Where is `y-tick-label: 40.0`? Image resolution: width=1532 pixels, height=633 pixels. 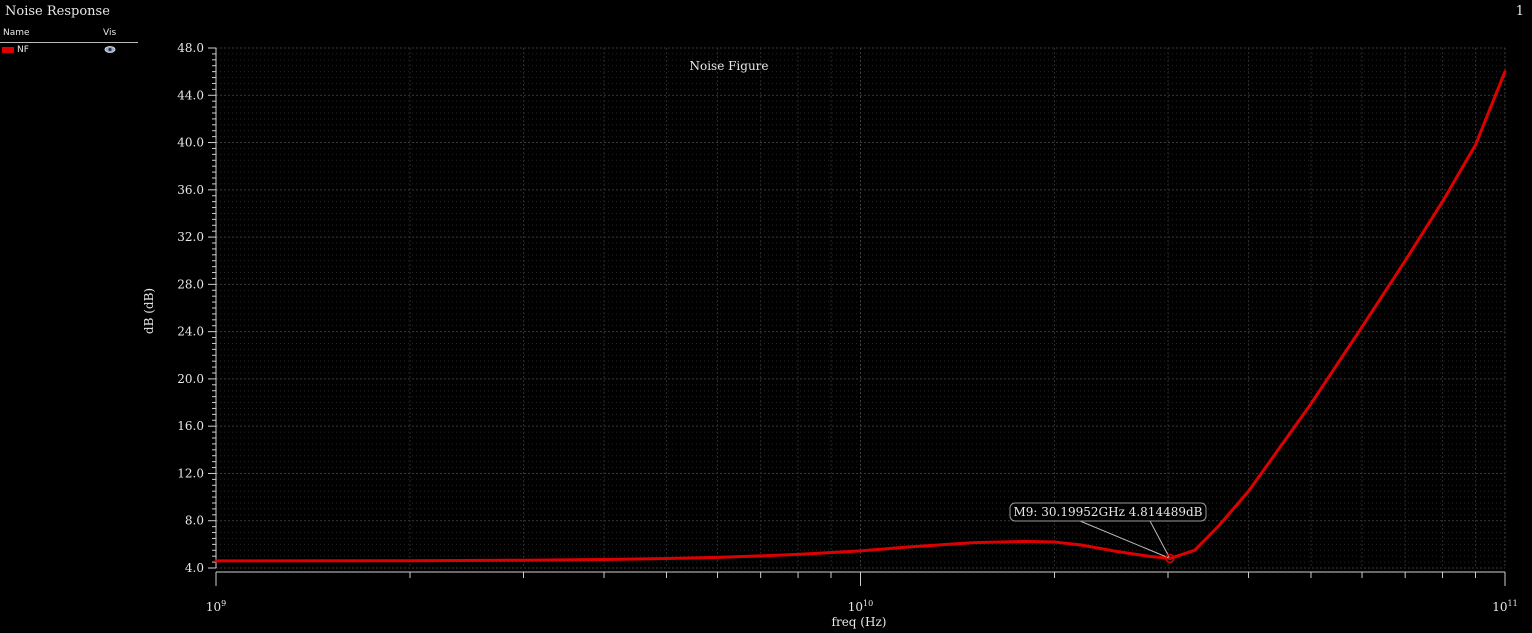 y-tick-label: 40.0 is located at coordinates (190, 143).